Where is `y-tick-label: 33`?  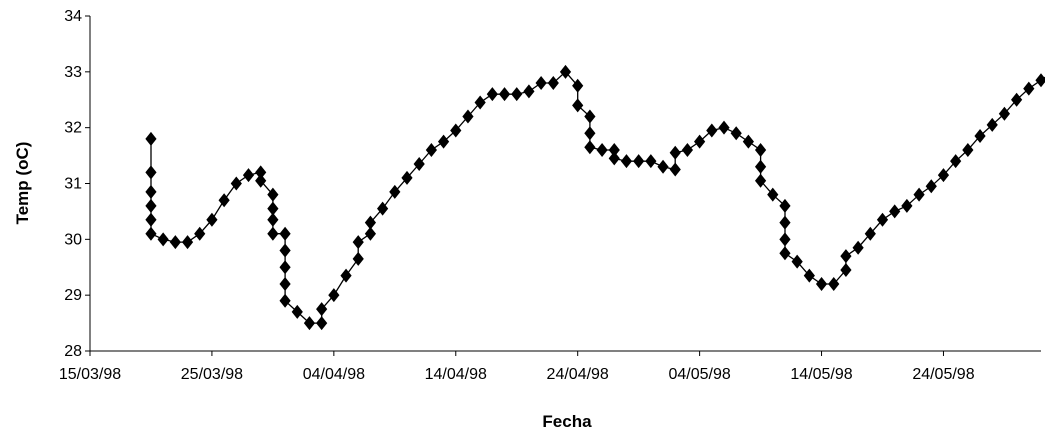 y-tick-label: 33 is located at coordinates (73, 72).